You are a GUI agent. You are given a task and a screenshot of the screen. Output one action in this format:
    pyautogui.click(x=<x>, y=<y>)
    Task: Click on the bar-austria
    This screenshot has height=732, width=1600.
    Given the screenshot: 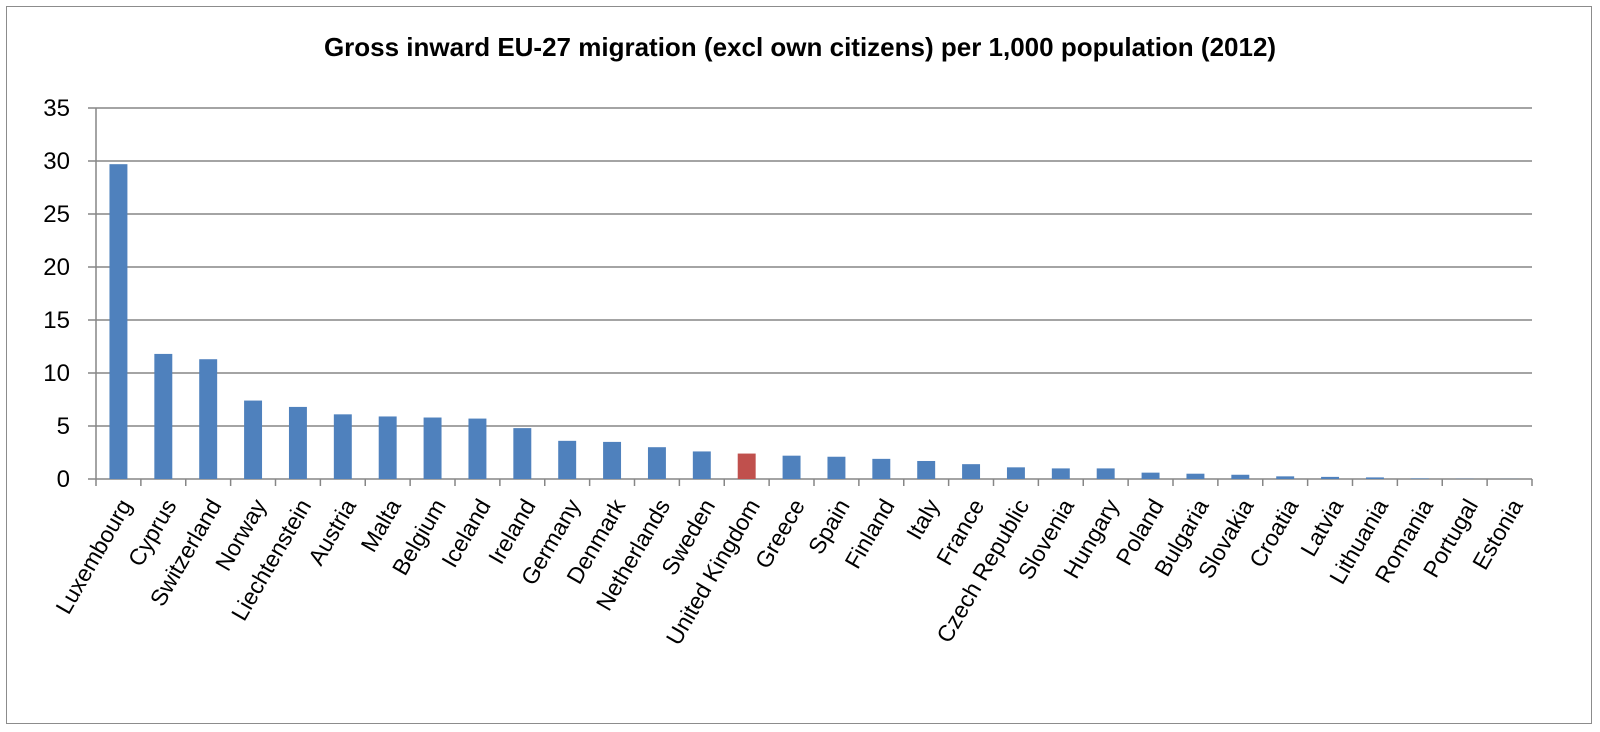 What is the action you would take?
    pyautogui.click(x=342, y=446)
    